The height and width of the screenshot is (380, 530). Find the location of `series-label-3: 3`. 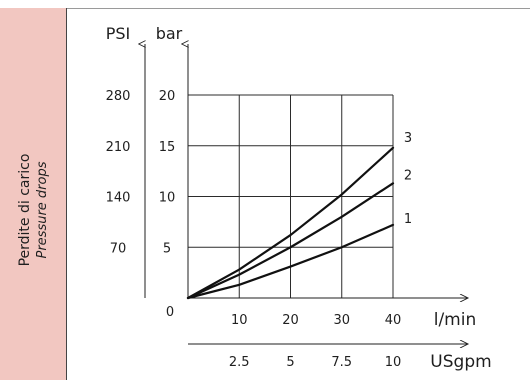

series-label-3: 3 is located at coordinates (408, 138).